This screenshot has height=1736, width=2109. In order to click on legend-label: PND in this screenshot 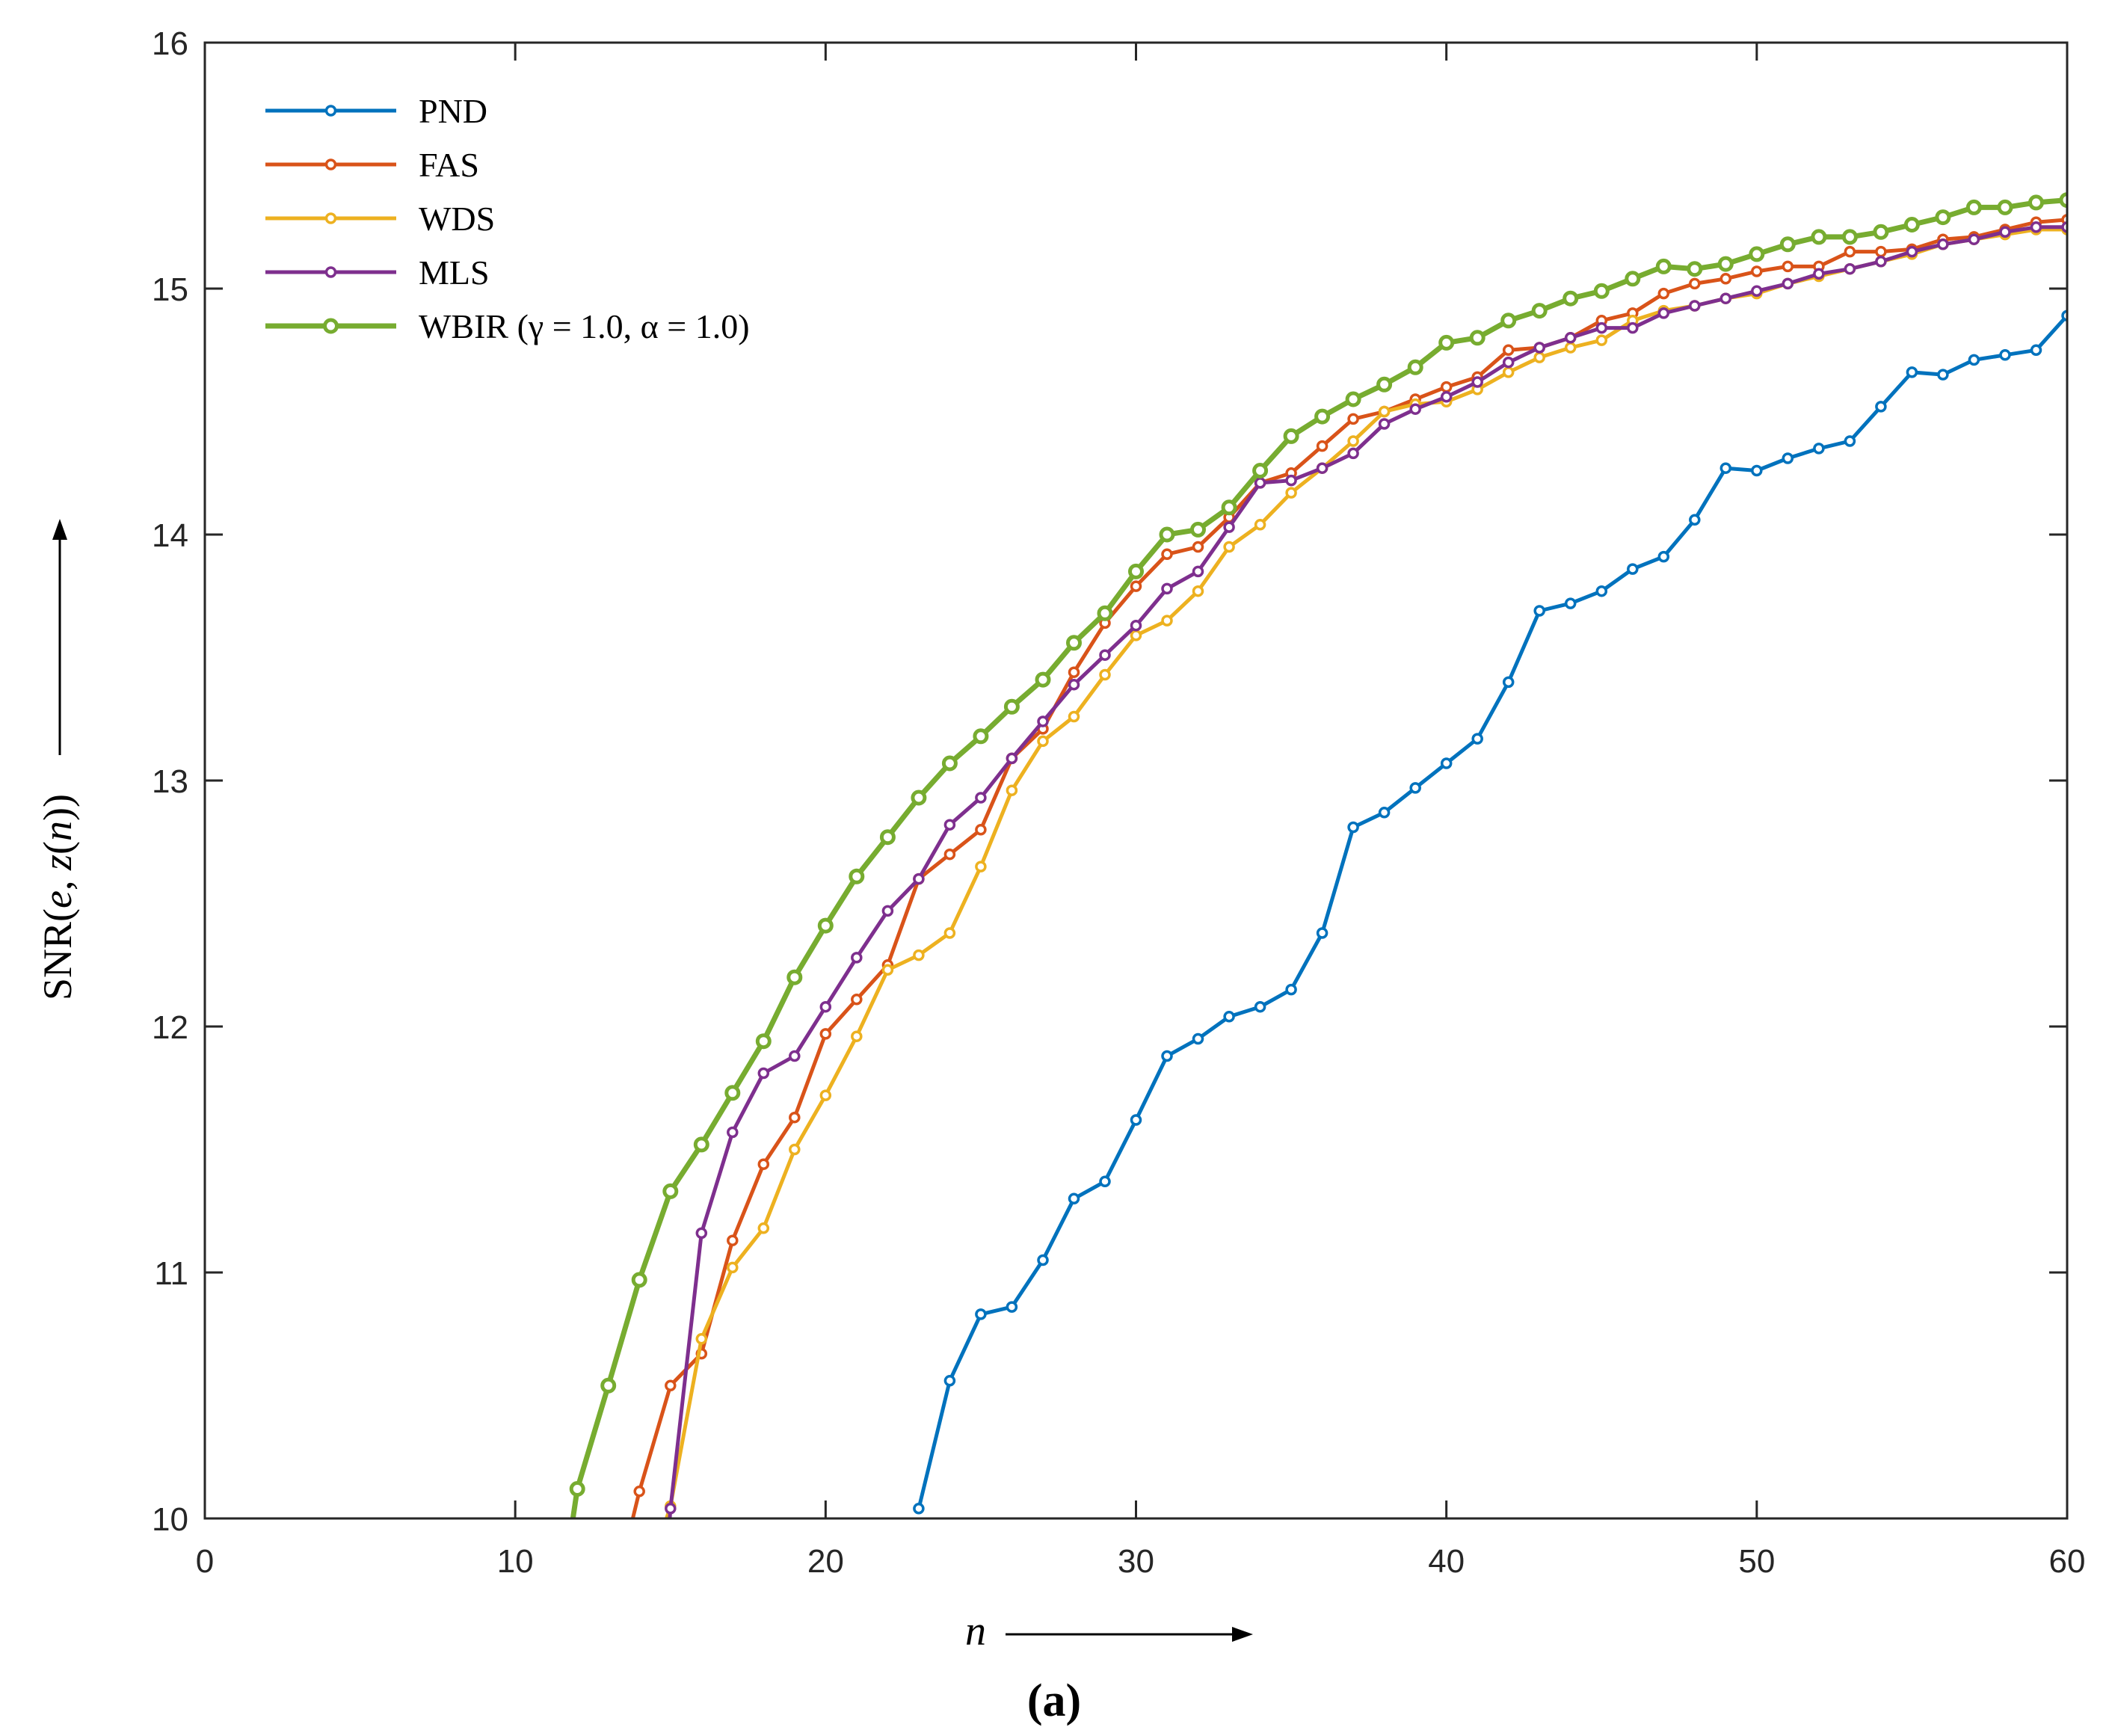, I will do `click(453, 111)`.